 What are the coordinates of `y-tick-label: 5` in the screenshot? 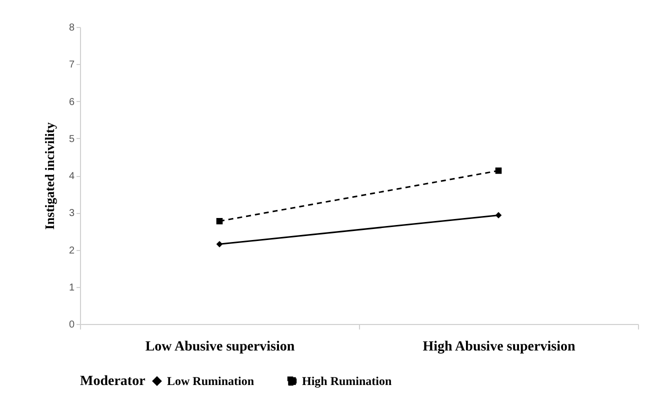 It's located at (71, 139).